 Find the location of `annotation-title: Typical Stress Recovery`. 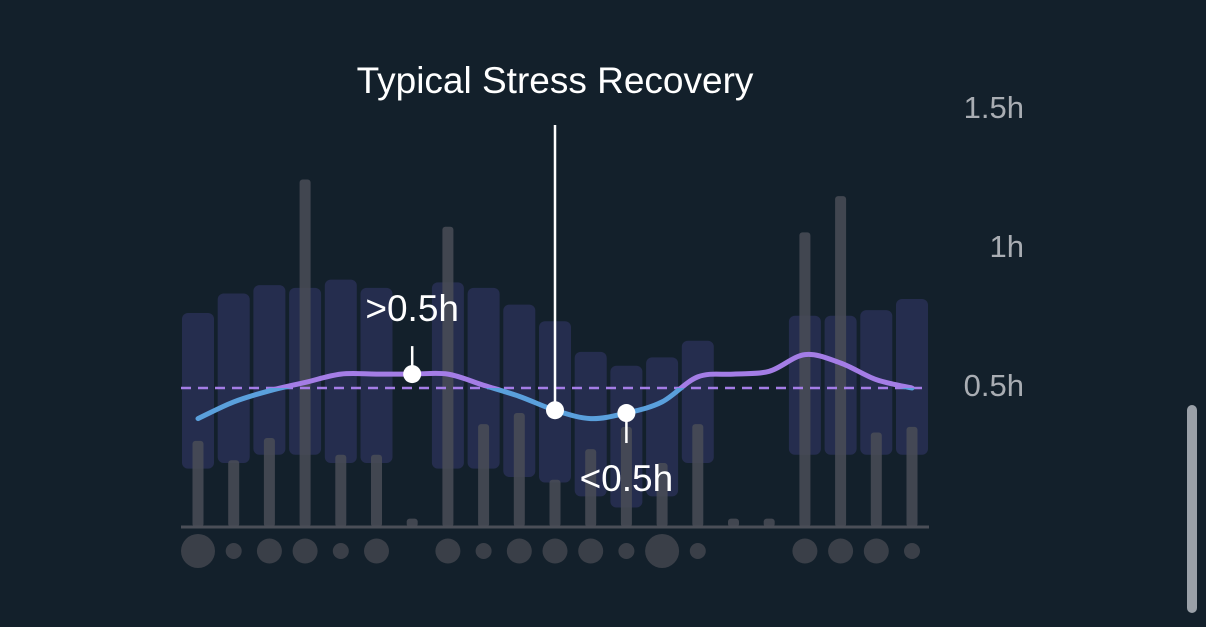

annotation-title: Typical Stress Recovery is located at coordinates (555, 80).